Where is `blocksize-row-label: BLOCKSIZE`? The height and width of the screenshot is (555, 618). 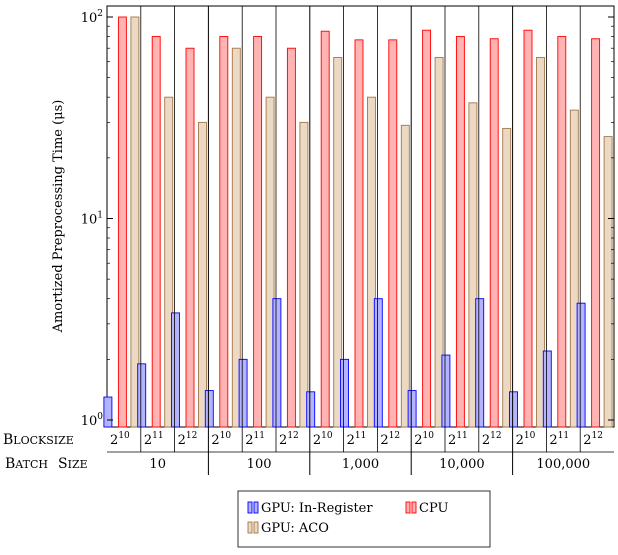 blocksize-row-label: BLOCKSIZE is located at coordinates (38, 440).